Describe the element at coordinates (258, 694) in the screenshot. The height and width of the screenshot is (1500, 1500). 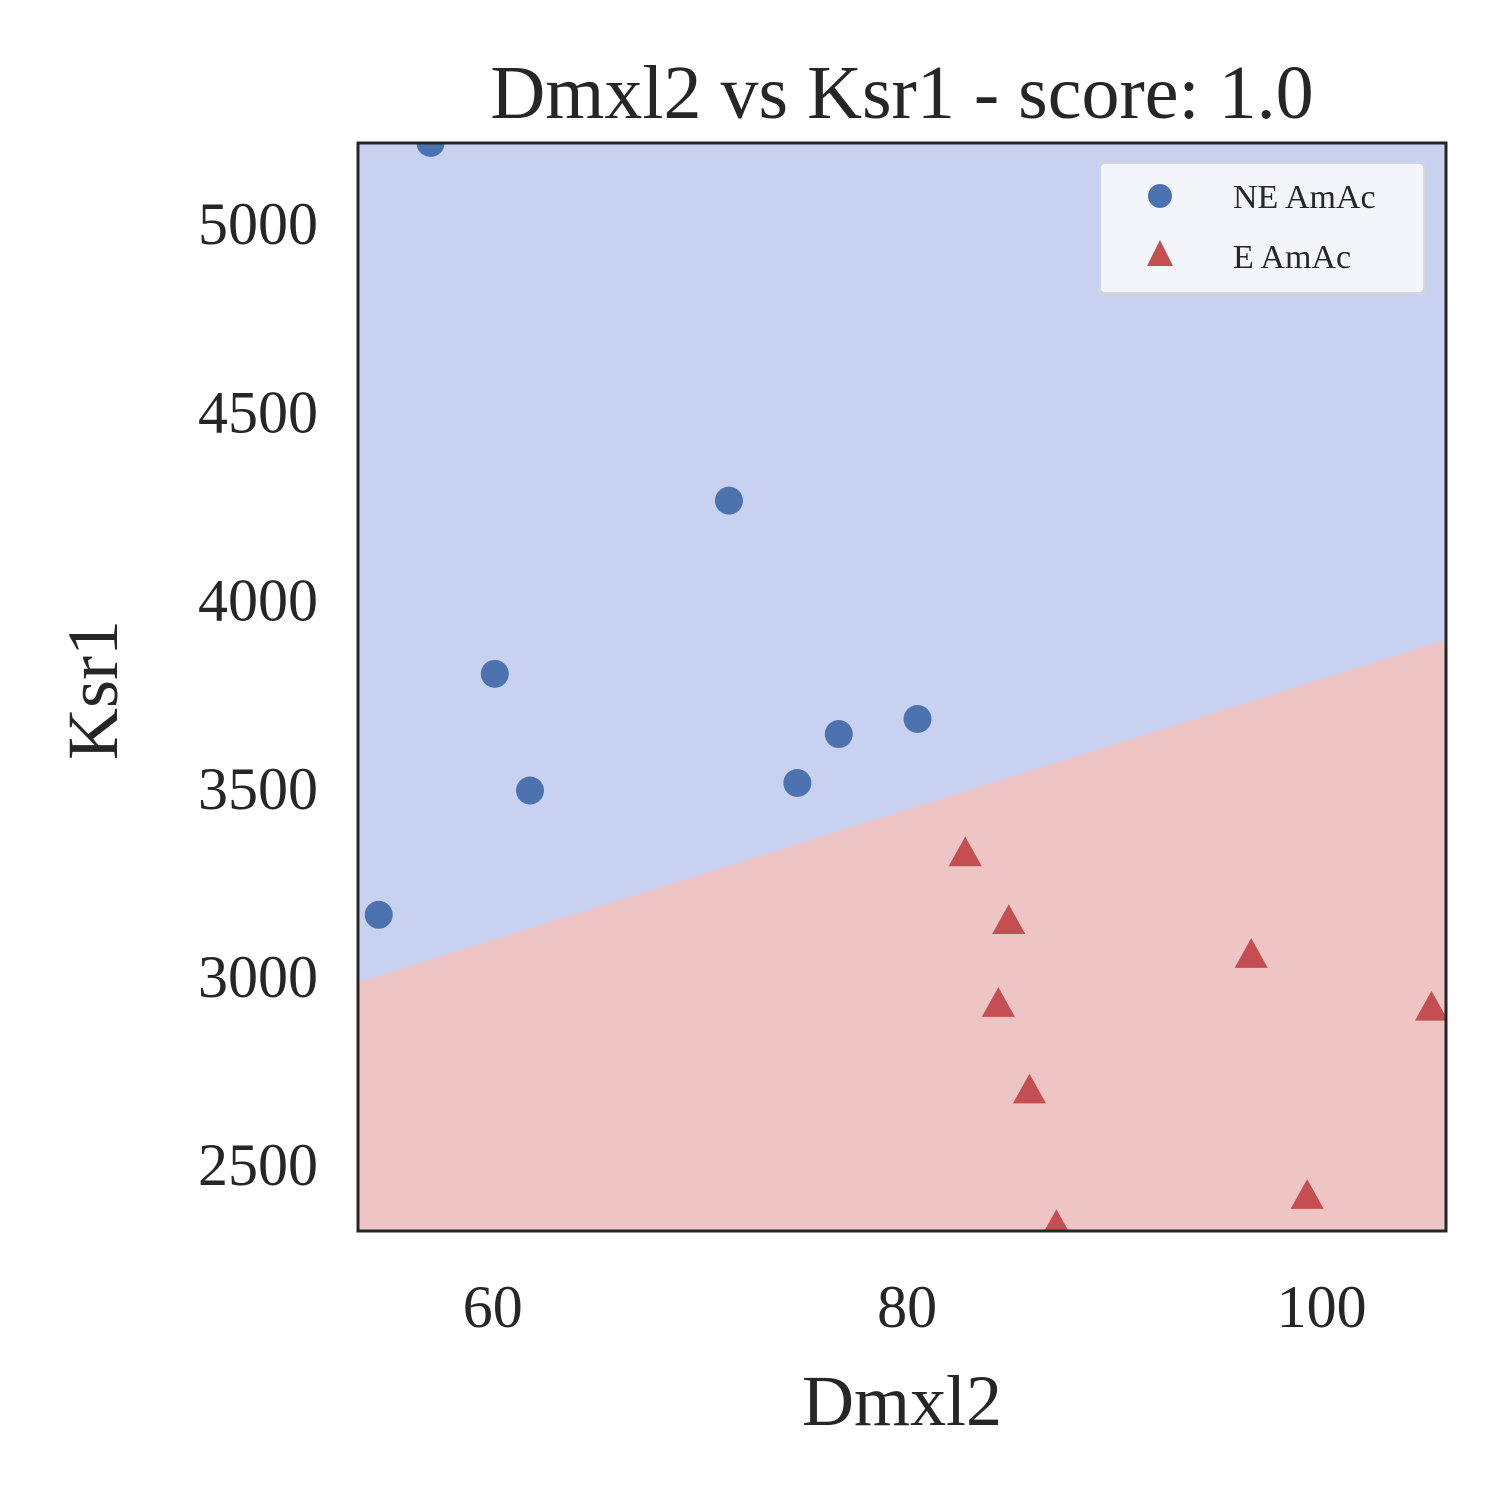
I see `y-axis-ticks: 2500 3000 3500 4000 4500 5000` at that location.